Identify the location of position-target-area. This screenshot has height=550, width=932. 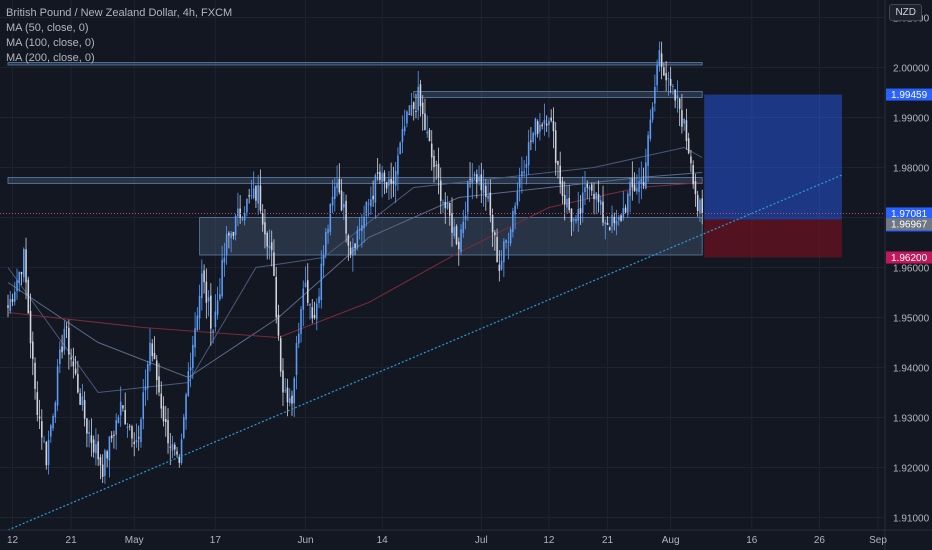
(773, 157).